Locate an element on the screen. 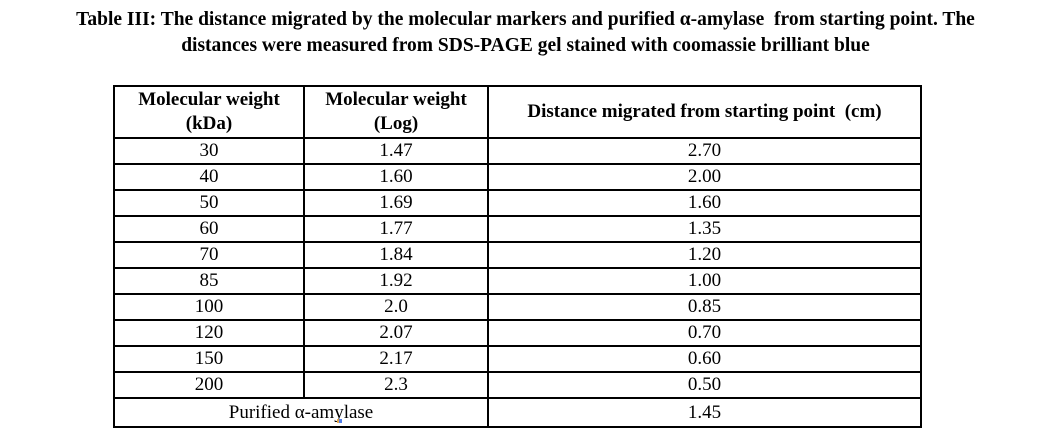 The image size is (1051, 442). cell-log: 2.17 is located at coordinates (396, 359).